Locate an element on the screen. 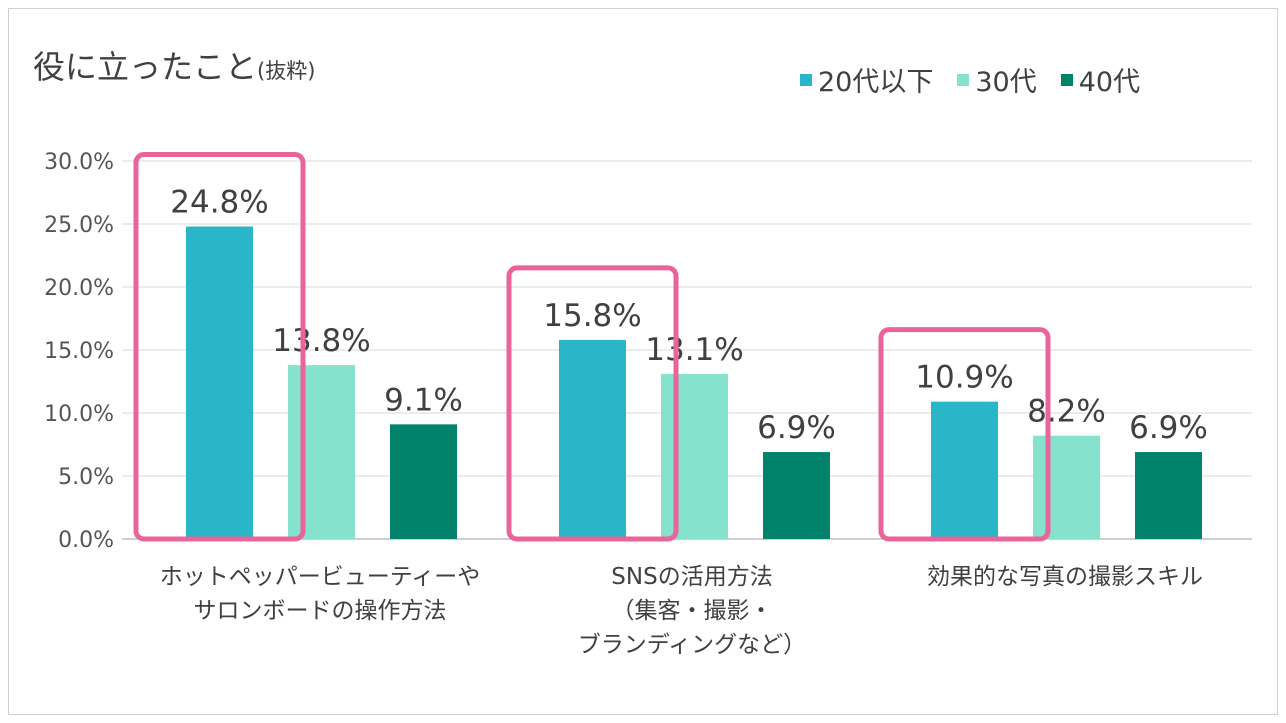 This screenshot has width=1286, height=723. legend: 20代以下 30代 40代 is located at coordinates (970, 79).